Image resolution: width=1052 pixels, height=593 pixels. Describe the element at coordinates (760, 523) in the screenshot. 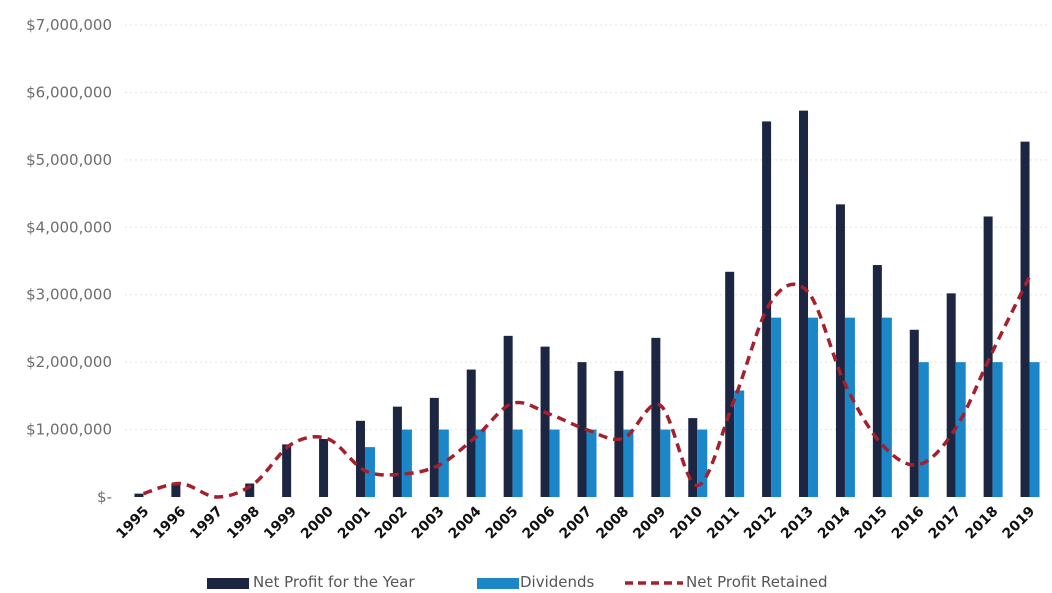

I see `x-tick-label: 2012` at that location.